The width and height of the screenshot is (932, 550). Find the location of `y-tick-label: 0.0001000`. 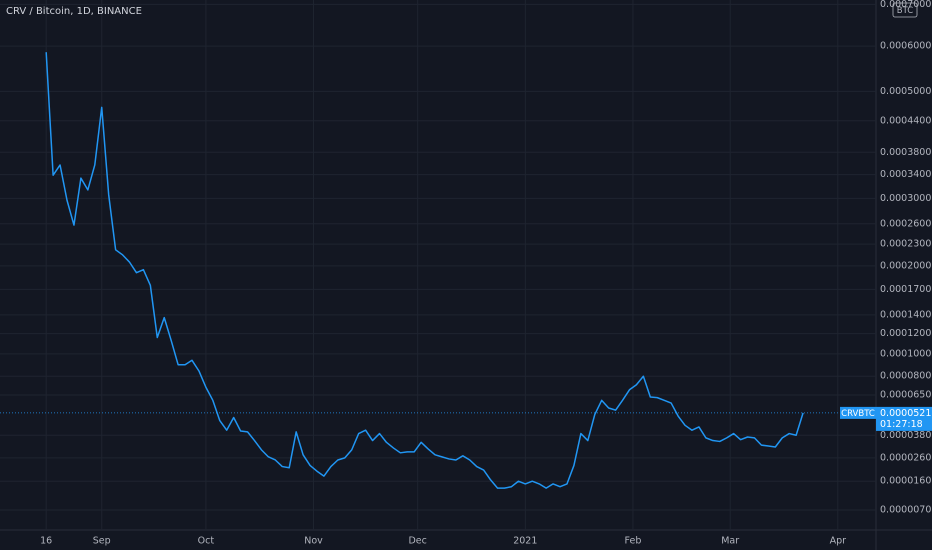

y-tick-label: 0.0001000 is located at coordinates (905, 353).